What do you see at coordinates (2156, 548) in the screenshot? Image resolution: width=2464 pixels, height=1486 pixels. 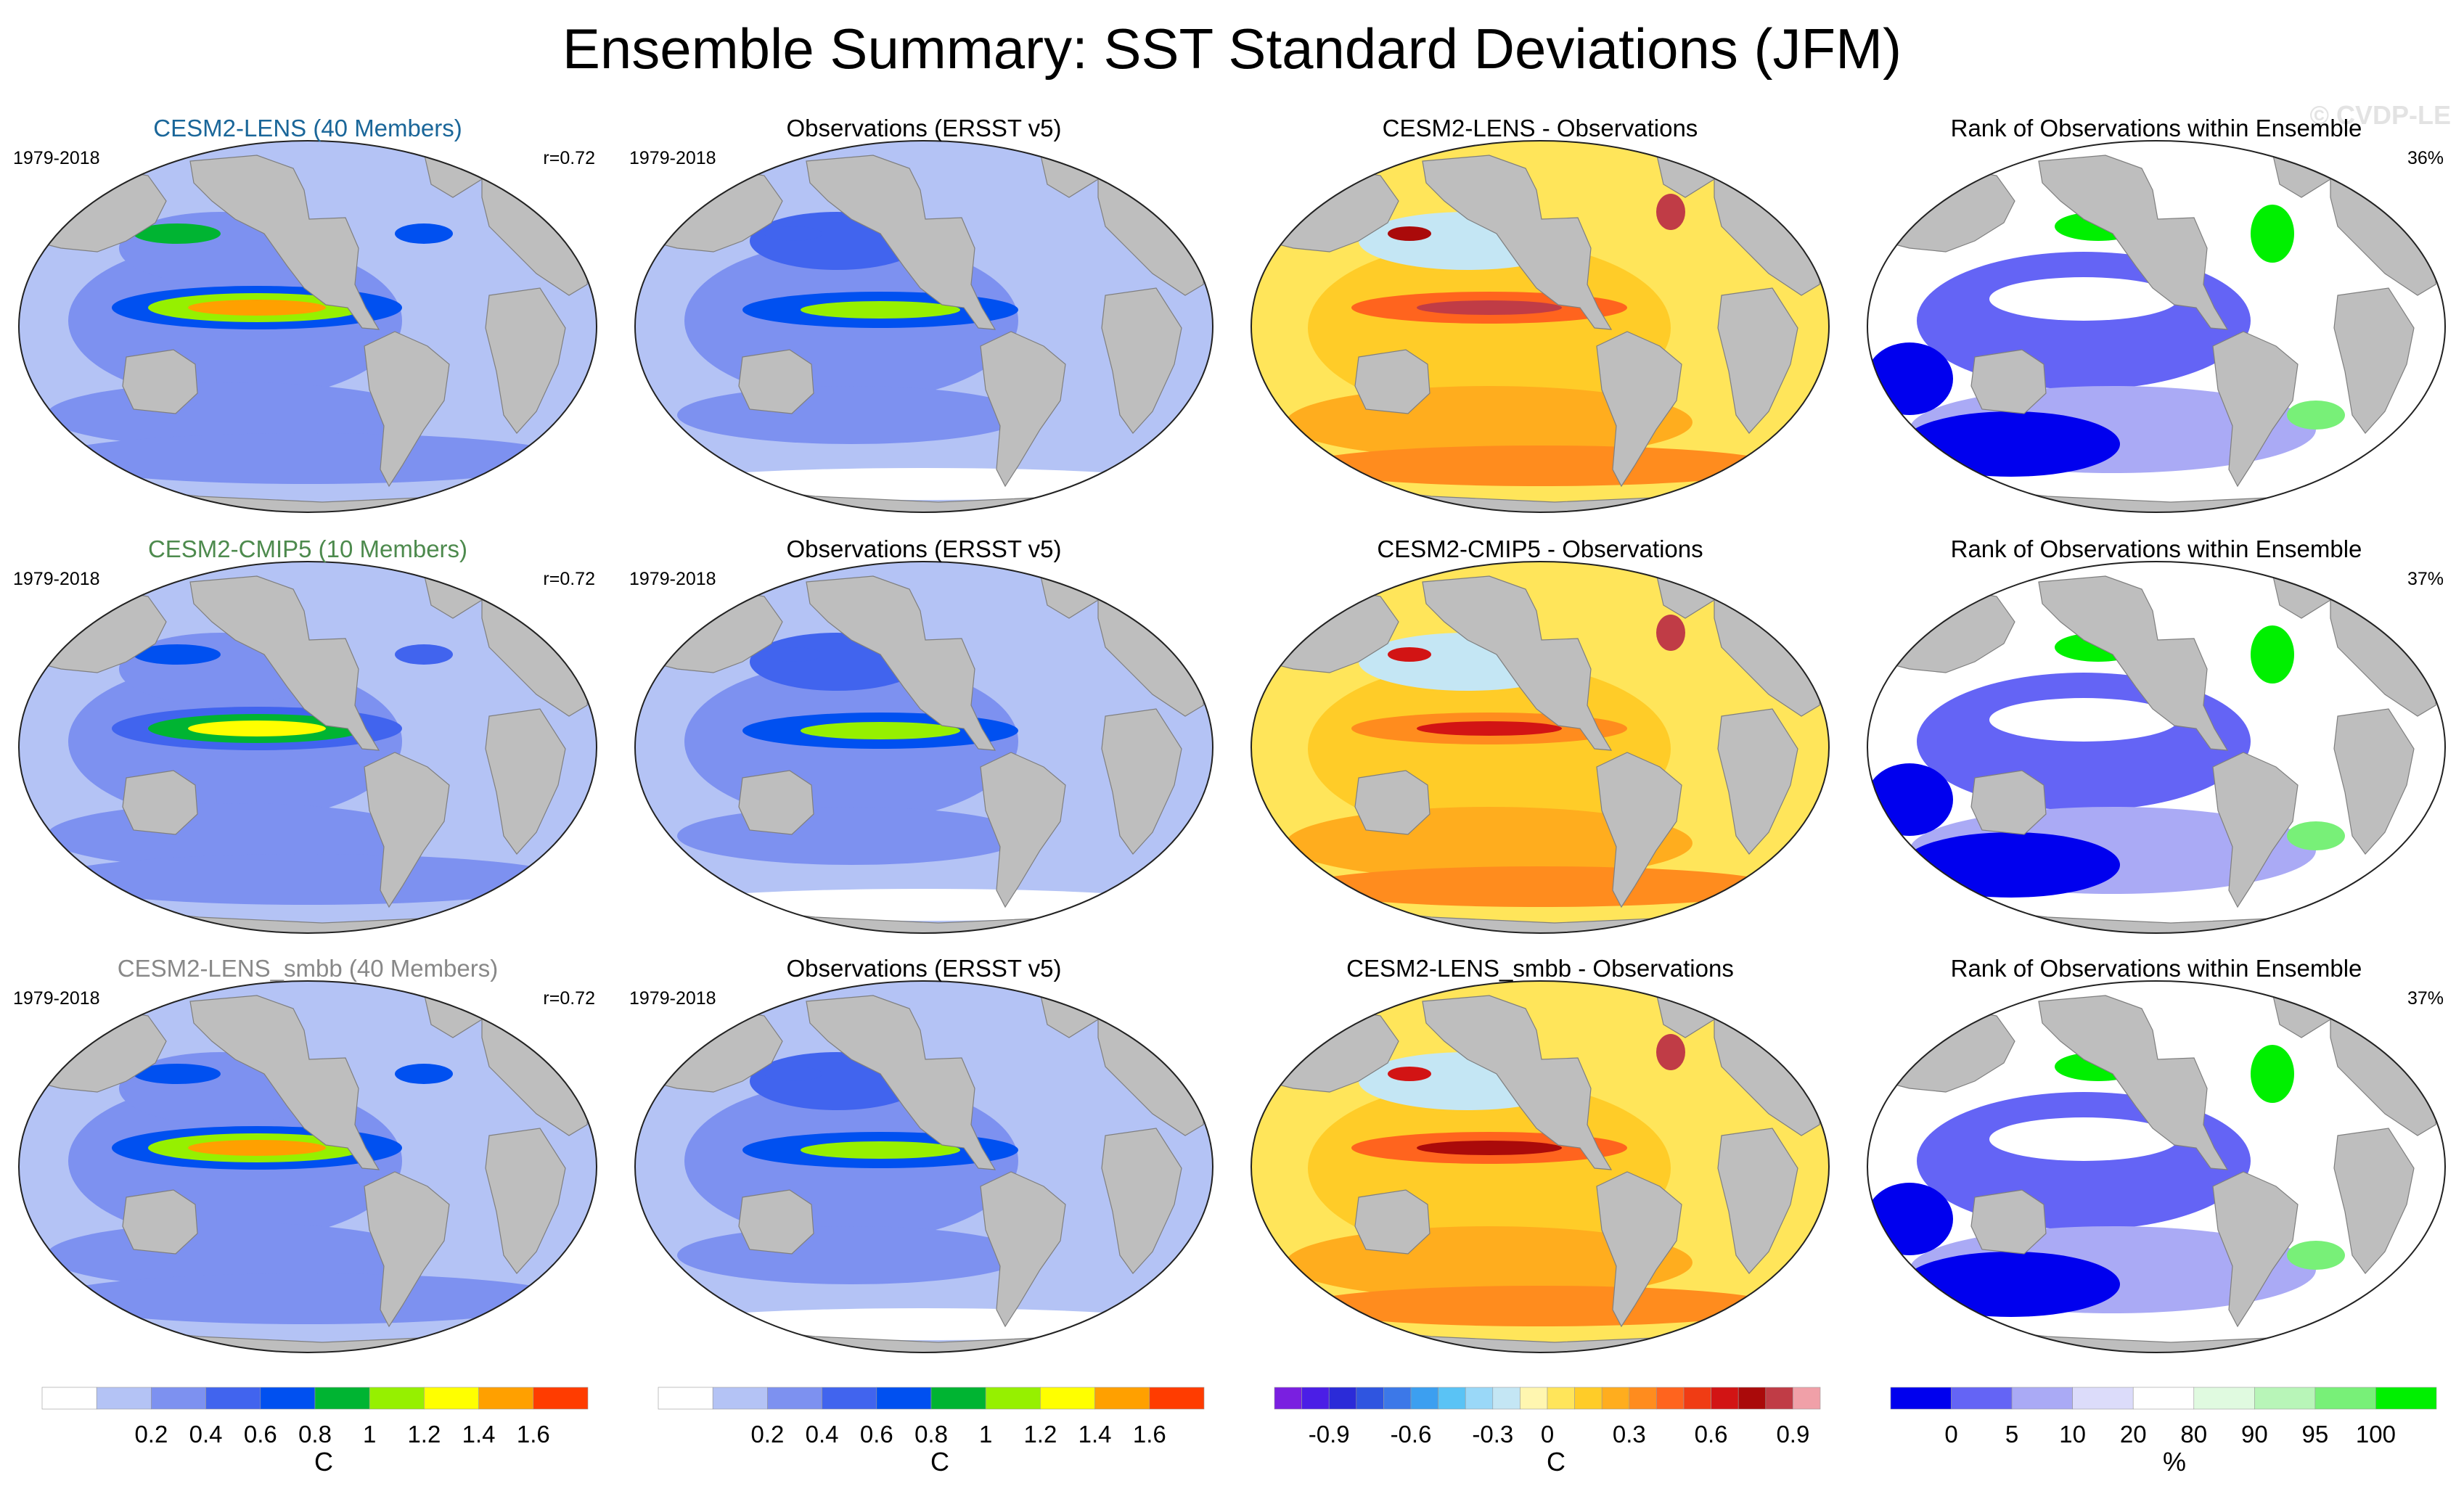 I see `panel-title: Rank of Observations within Ensemble` at bounding box center [2156, 548].